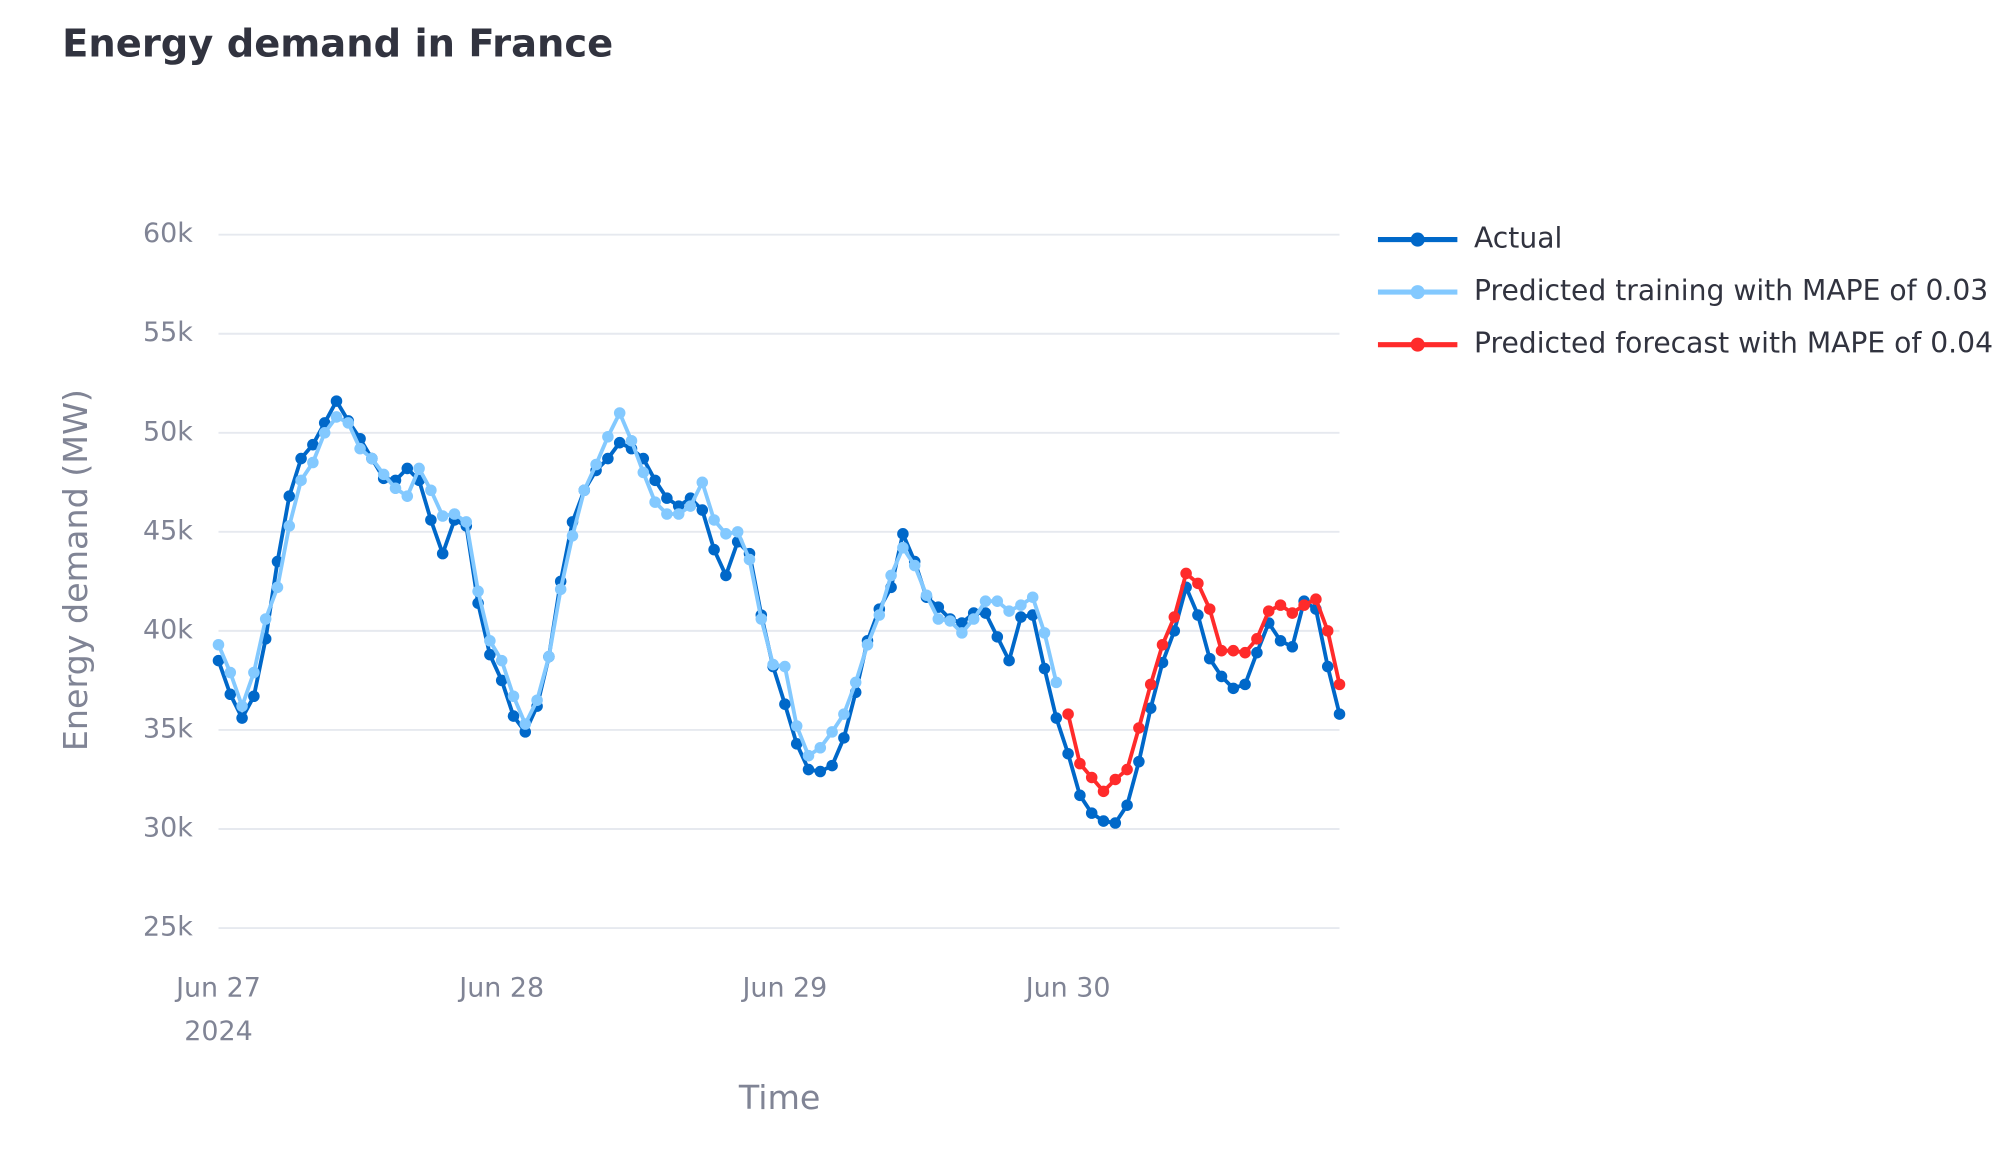  Describe the element at coordinates (217, 988) in the screenshot. I see `x-tick-label: Jun 27` at that location.